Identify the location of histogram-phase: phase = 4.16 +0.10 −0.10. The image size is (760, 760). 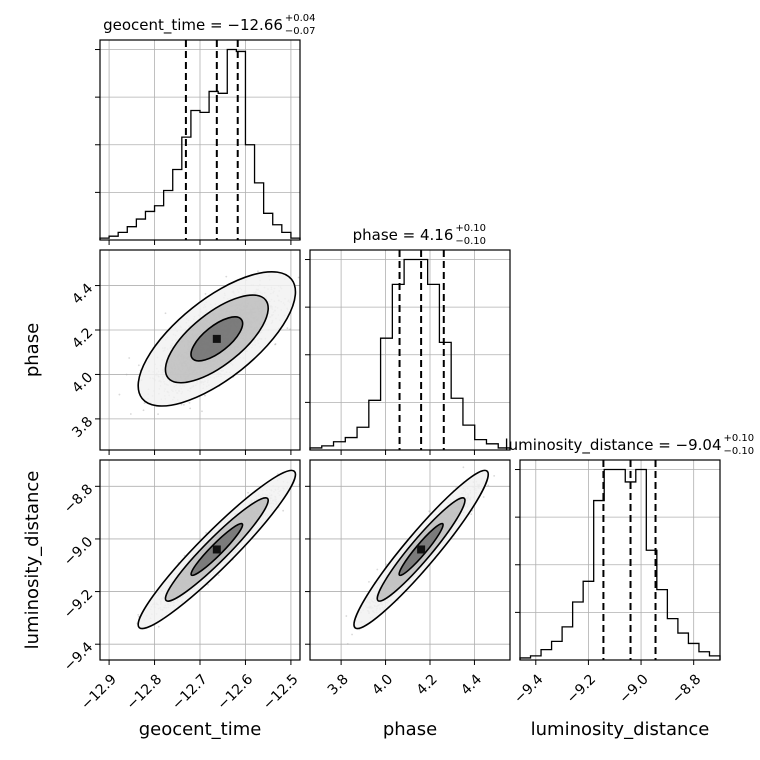
(408, 339).